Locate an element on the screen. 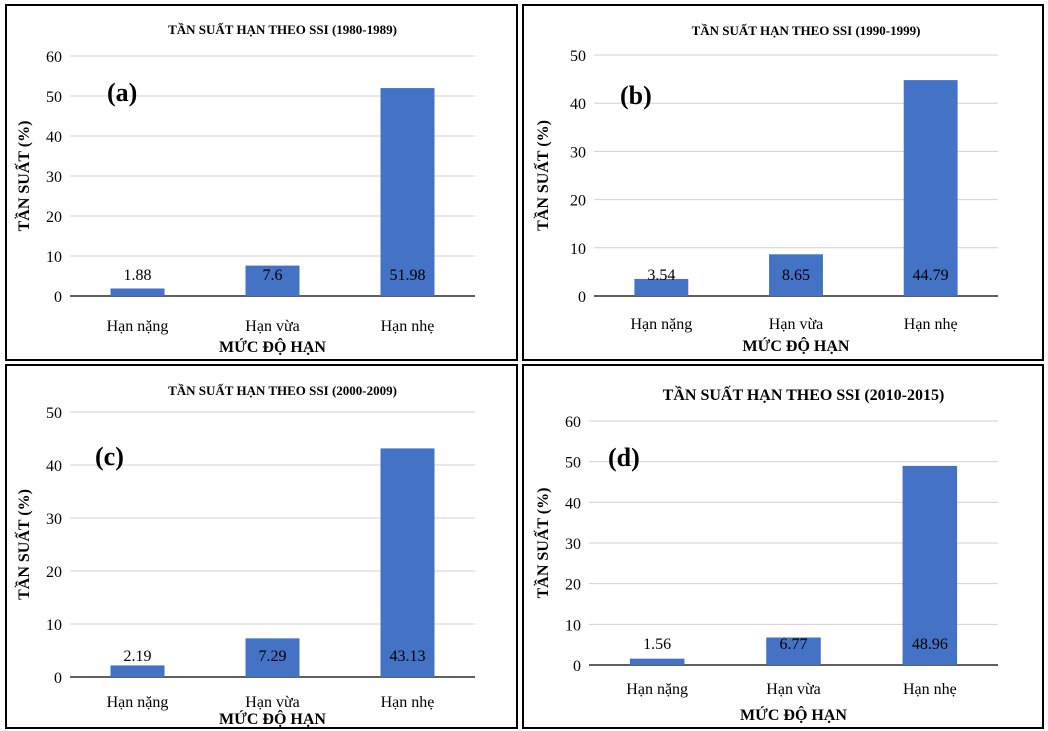  chart-title: TẦN SUẤT HẠN THEO SSI (1990-1999) is located at coordinates (806, 30).